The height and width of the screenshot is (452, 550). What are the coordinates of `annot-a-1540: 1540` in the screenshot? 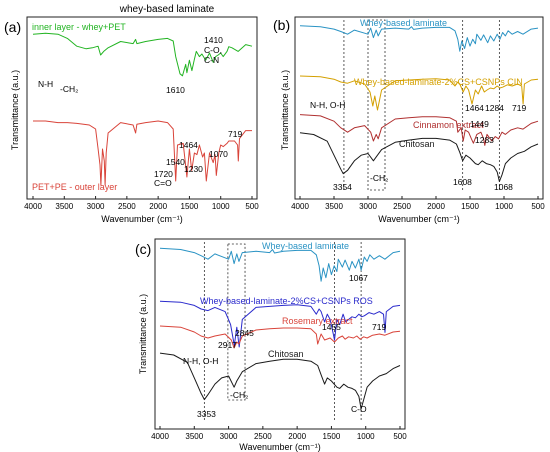 It's located at (175, 162).